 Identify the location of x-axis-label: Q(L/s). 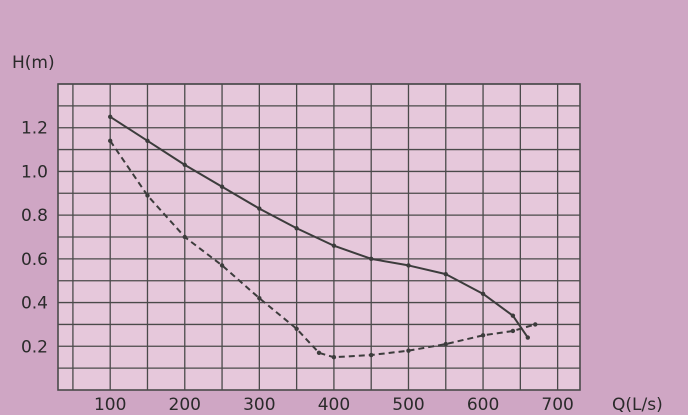
(637, 405).